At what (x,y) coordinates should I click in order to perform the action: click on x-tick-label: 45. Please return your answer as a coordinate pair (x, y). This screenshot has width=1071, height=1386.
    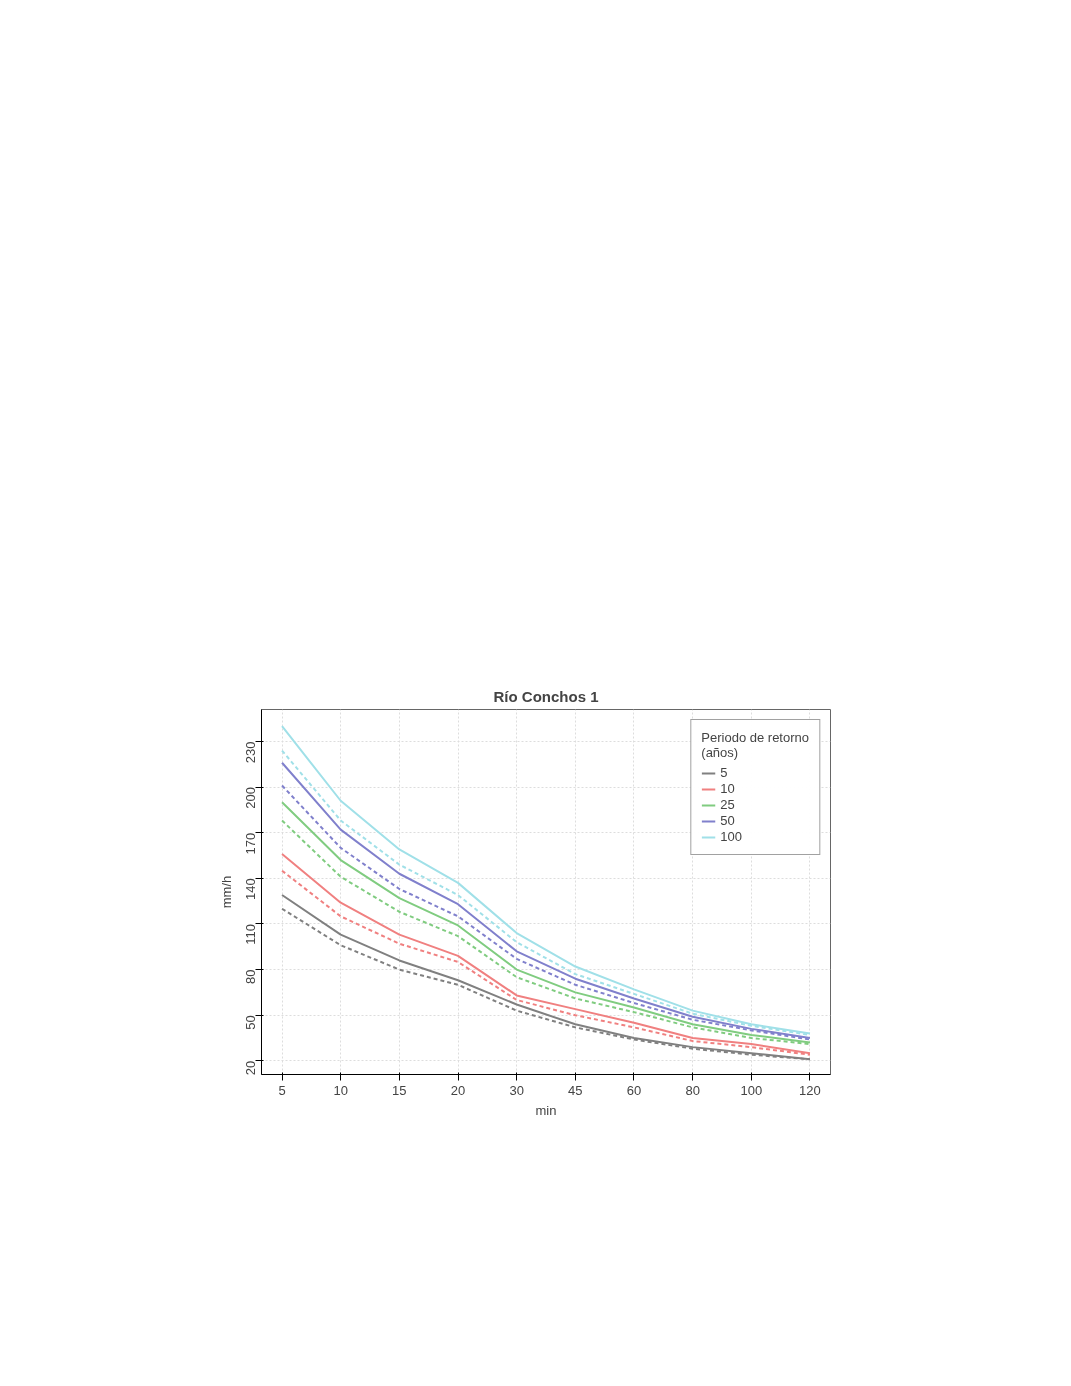
    Looking at the image, I should click on (575, 1090).